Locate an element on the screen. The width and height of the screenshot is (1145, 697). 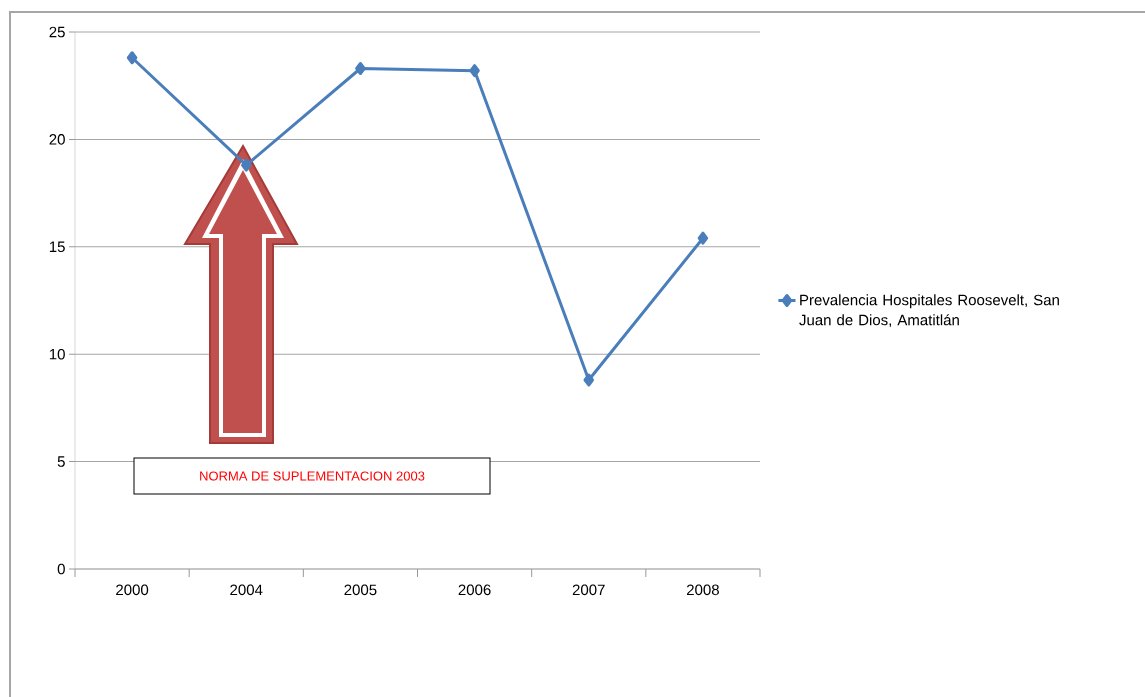
y-tick-label: 5 is located at coordinates (61, 461).